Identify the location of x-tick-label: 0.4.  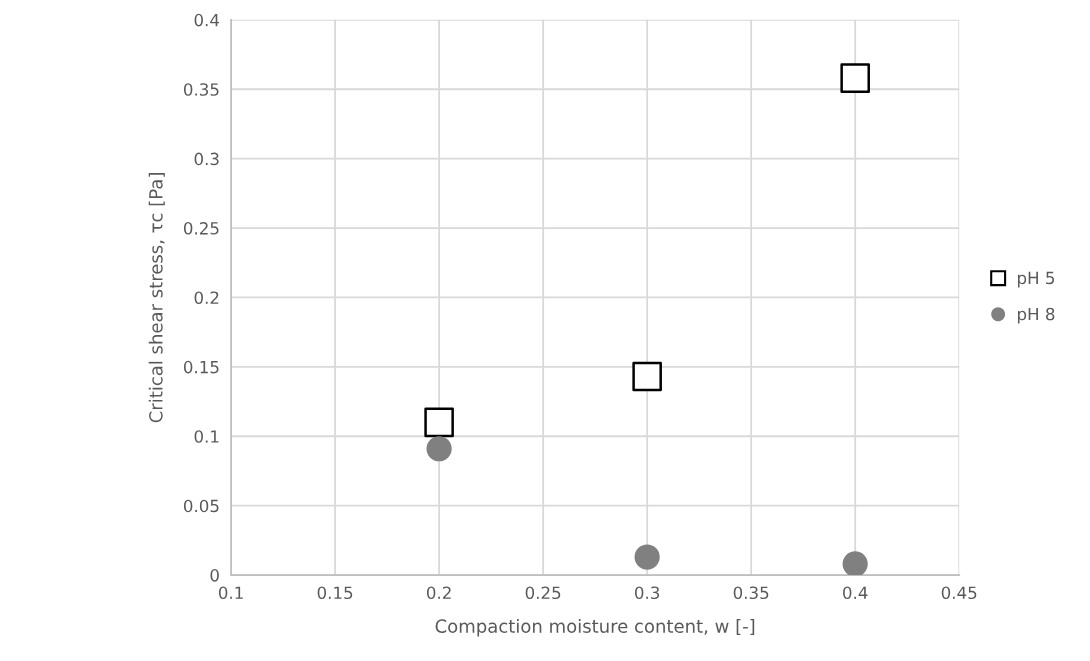
(855, 593).